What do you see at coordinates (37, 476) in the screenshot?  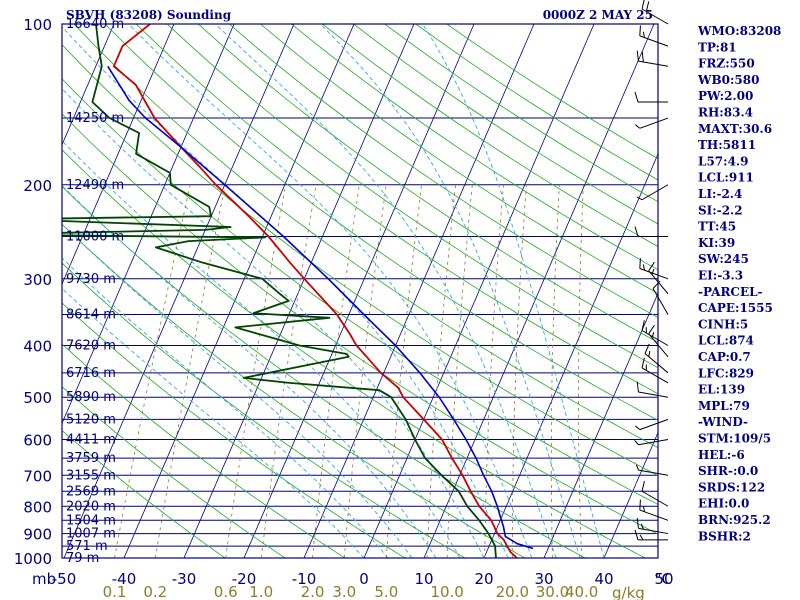 I see `pressure-tick-label: 700` at bounding box center [37, 476].